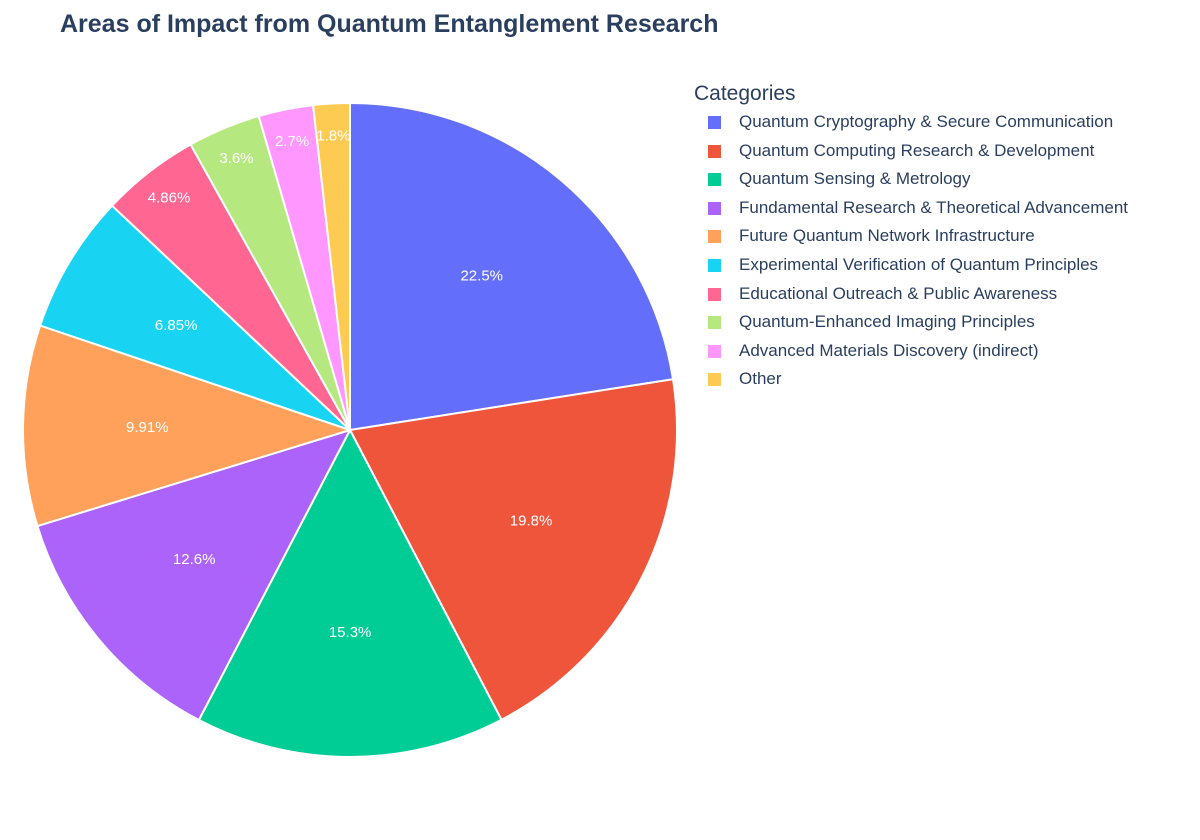 This screenshot has width=1200, height=840. What do you see at coordinates (331, 266) in the screenshot?
I see `pie-slice-other` at bounding box center [331, 266].